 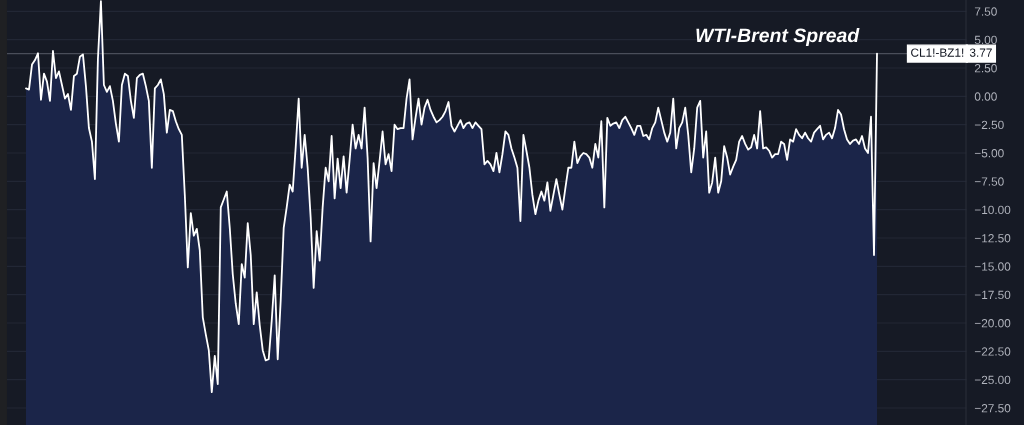 What do you see at coordinates (985, 68) in the screenshot?
I see `y-tick-label: 2.50` at bounding box center [985, 68].